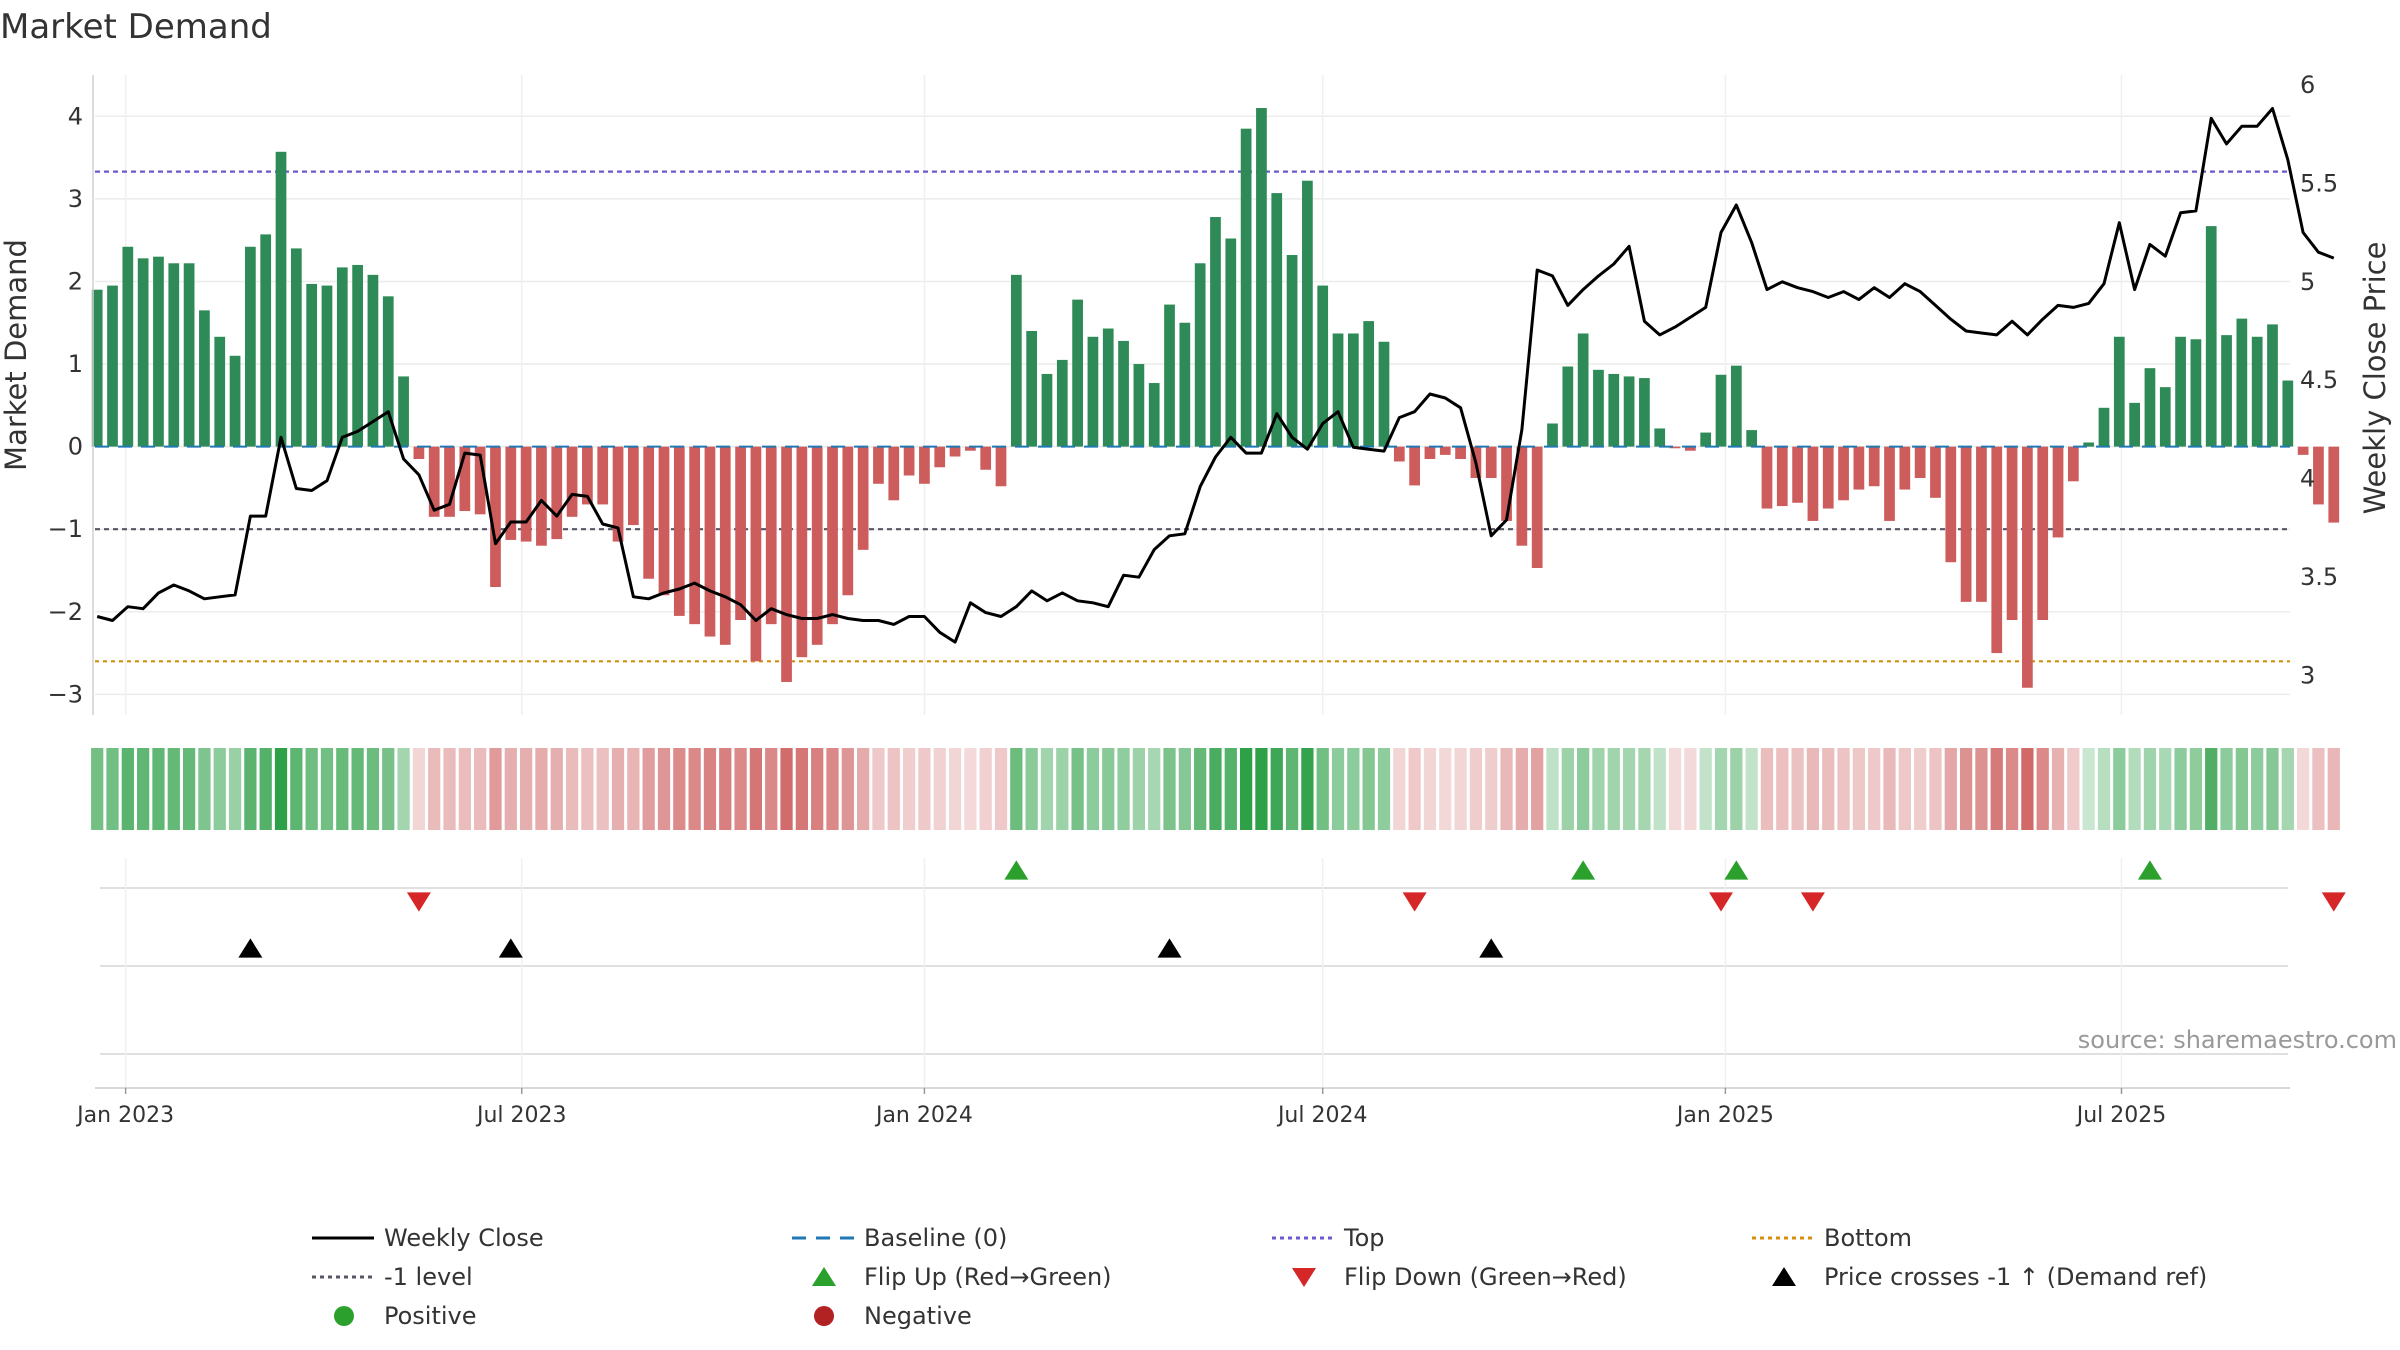 This screenshot has height=1350, width=2400. What do you see at coordinates (2375, 378) in the screenshot?
I see `right-axis-title: Weekly Close Price` at bounding box center [2375, 378].